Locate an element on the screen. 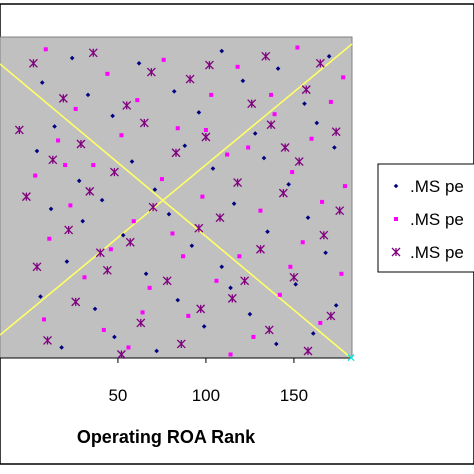 The image size is (474, 474). legend-items: .MS pe .MS pe .MS pe is located at coordinates (427, 219).